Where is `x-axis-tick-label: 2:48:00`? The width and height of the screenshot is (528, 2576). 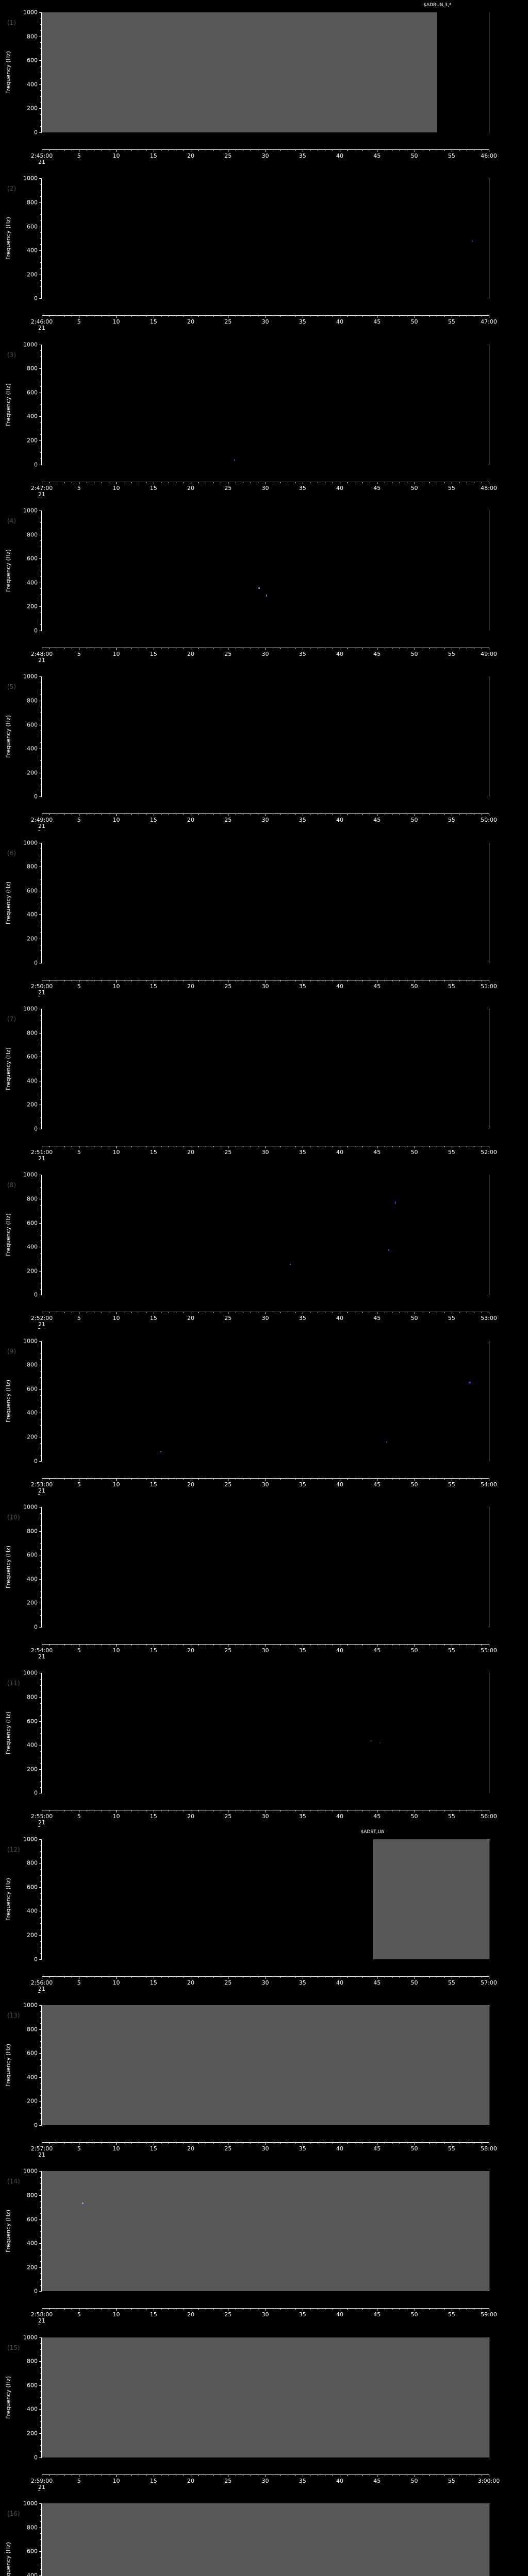 x-axis-tick-label: 2:48:00 is located at coordinates (41, 654).